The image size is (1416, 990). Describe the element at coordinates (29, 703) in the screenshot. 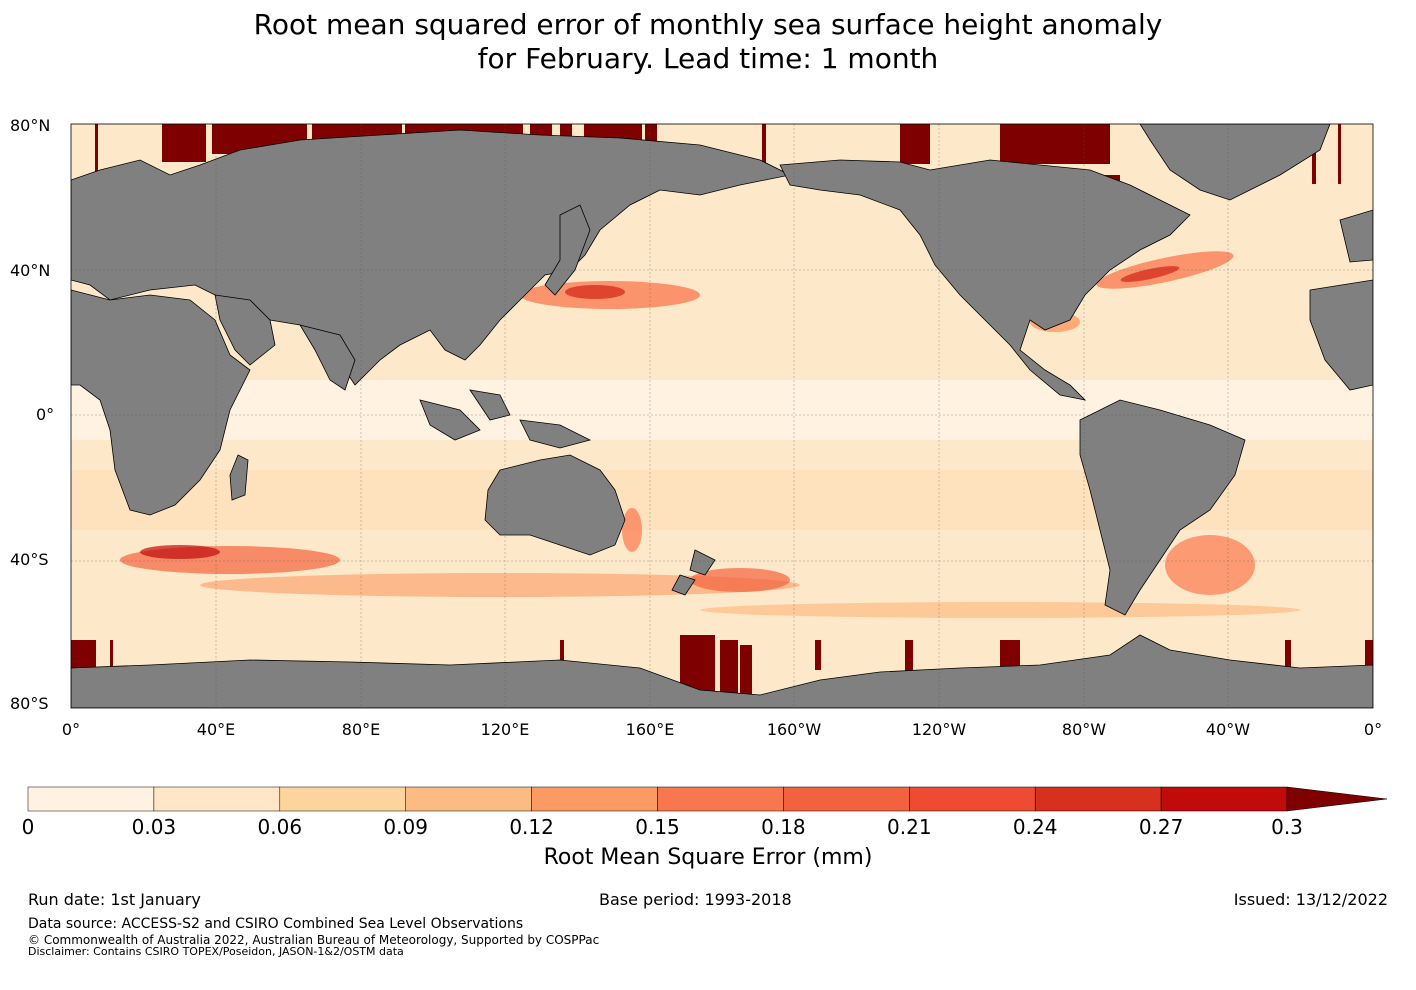

I see `lat-label-80s: 80°S` at that location.